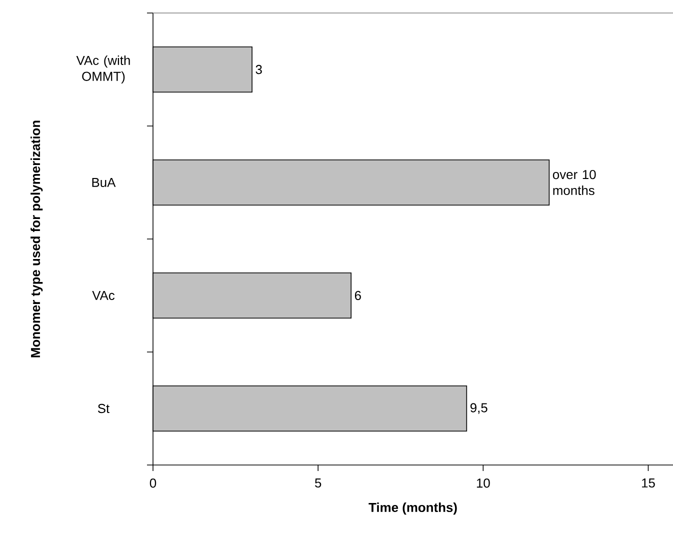  What do you see at coordinates (648, 483) in the screenshot?
I see `x-tick-label: 15` at bounding box center [648, 483].